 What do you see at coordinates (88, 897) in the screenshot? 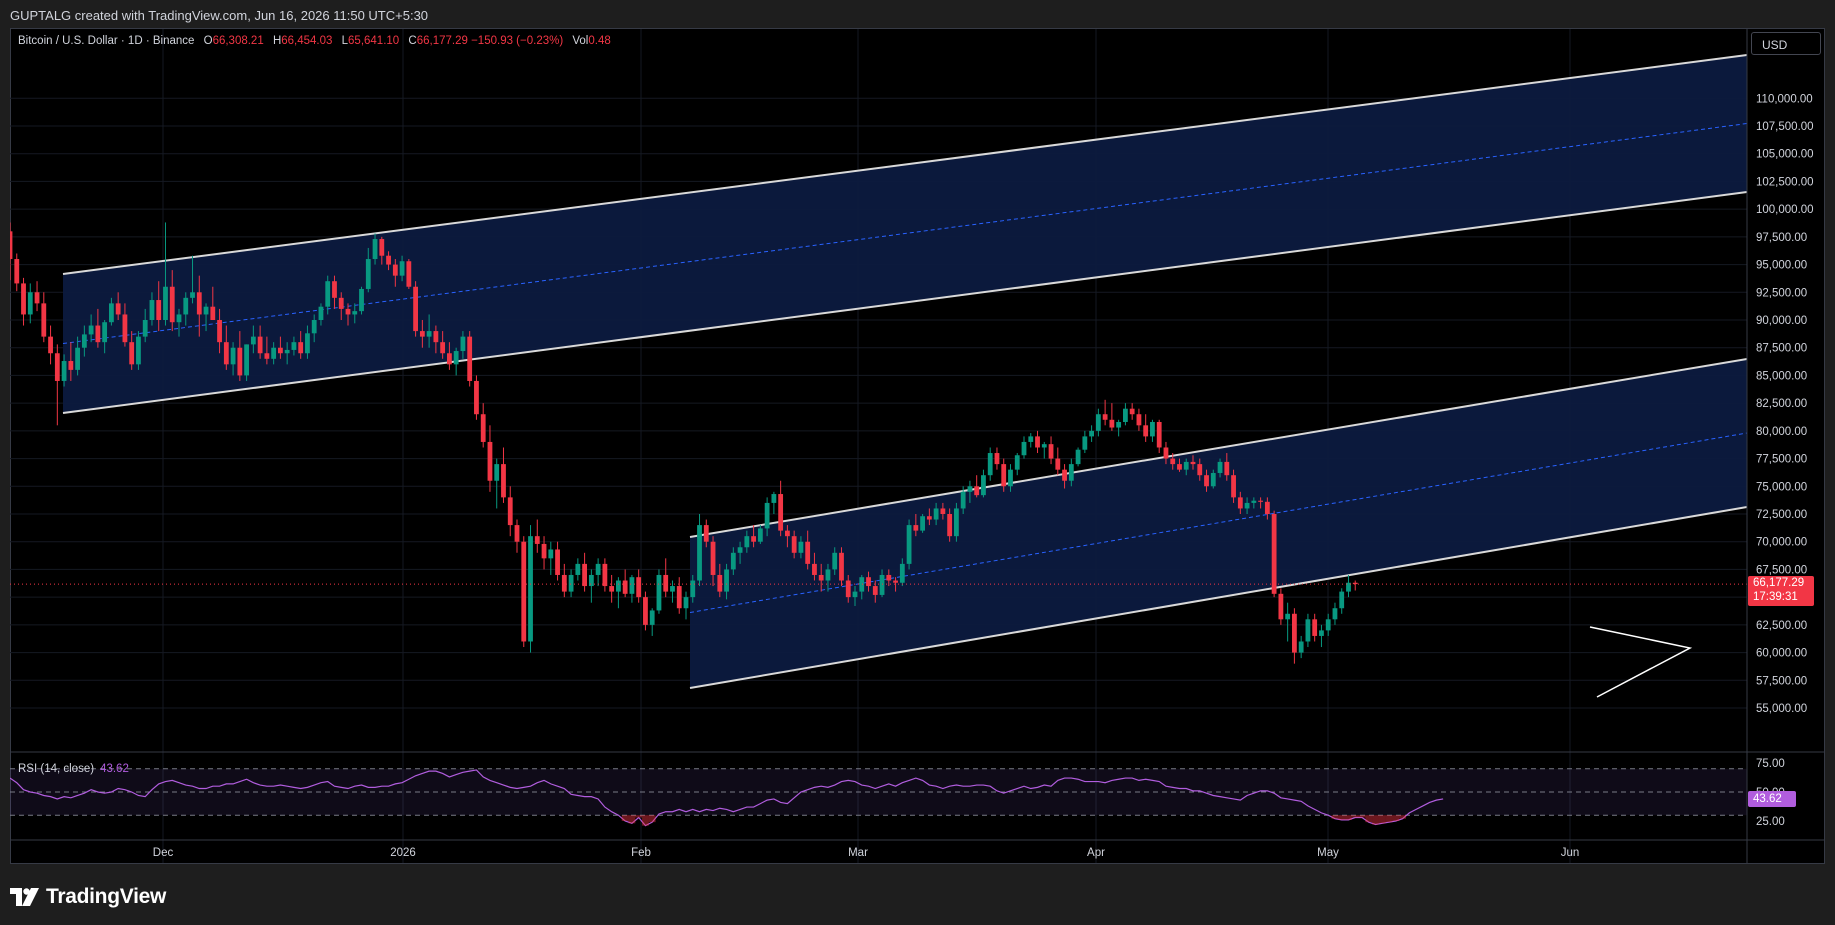
I see `tradingview-footer: TradingView` at bounding box center [88, 897].